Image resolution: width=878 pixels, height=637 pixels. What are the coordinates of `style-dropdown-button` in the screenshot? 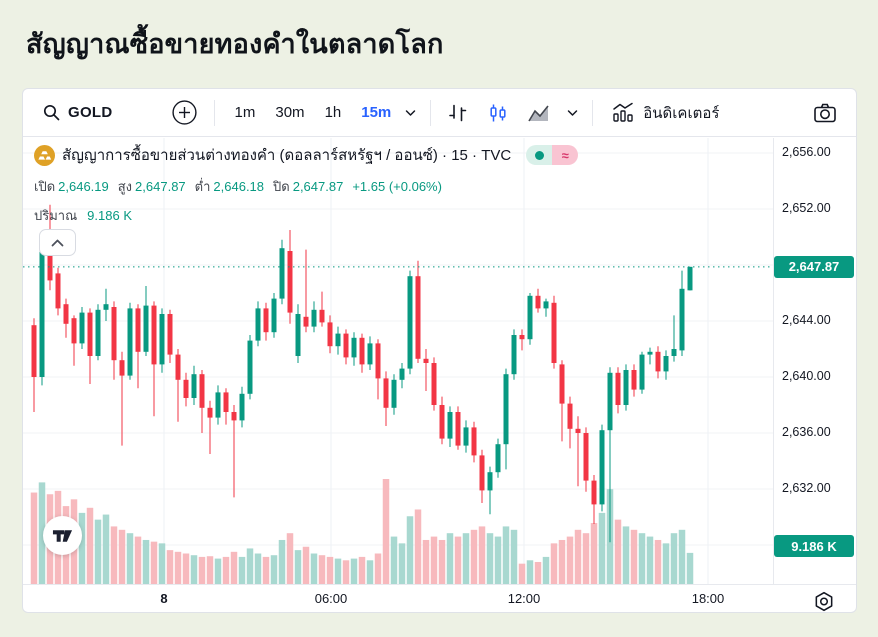 It's located at (572, 113).